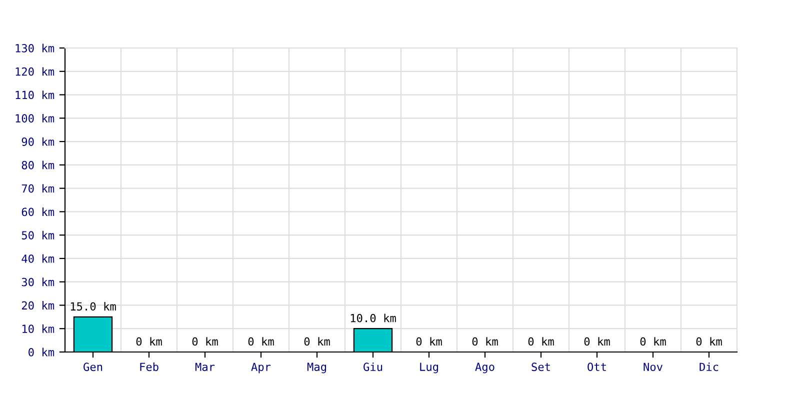  Describe the element at coordinates (38, 258) in the screenshot. I see `y-tick-label: 40 km` at that location.